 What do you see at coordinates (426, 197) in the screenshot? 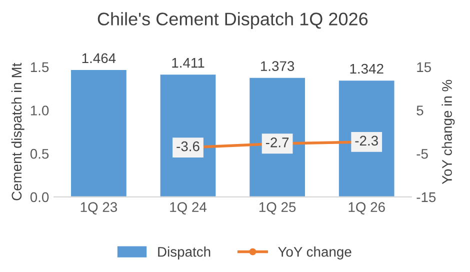
I see `y2-tick-label: -15` at bounding box center [426, 197].